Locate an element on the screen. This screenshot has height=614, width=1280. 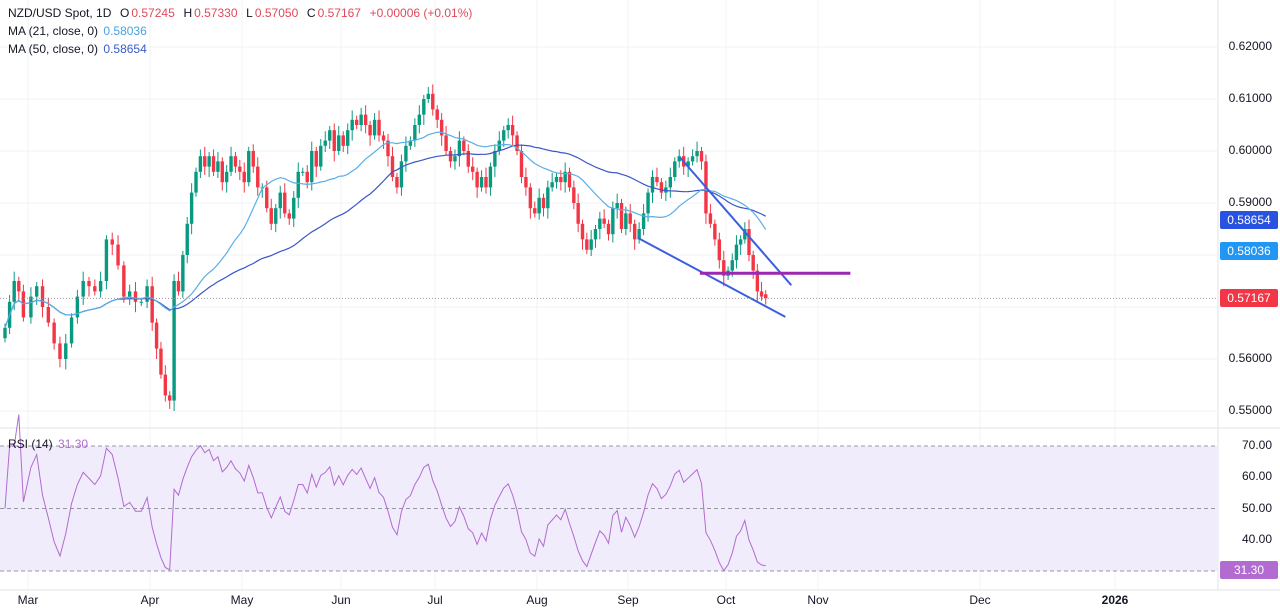
price-tick-label: 0.62000 is located at coordinates (1250, 46).